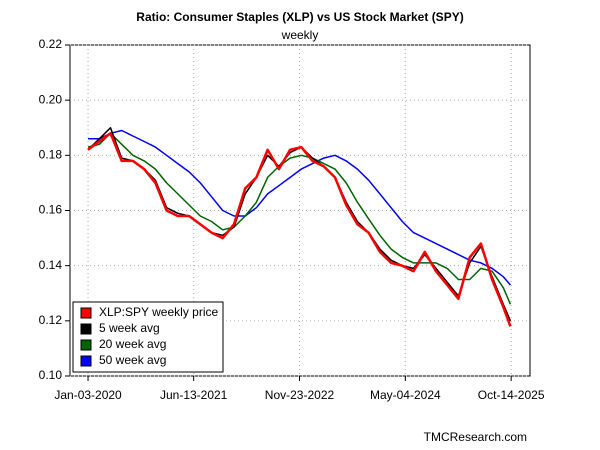 The image size is (600, 450). Describe the element at coordinates (129, 328) in the screenshot. I see `legend-label: 5 week avg` at that location.